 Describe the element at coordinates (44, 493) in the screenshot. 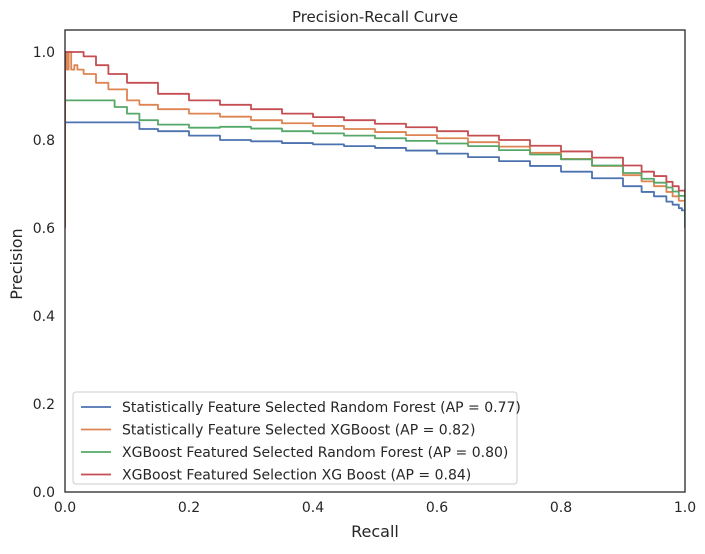

I see `y-tick-label: 0.0` at that location.